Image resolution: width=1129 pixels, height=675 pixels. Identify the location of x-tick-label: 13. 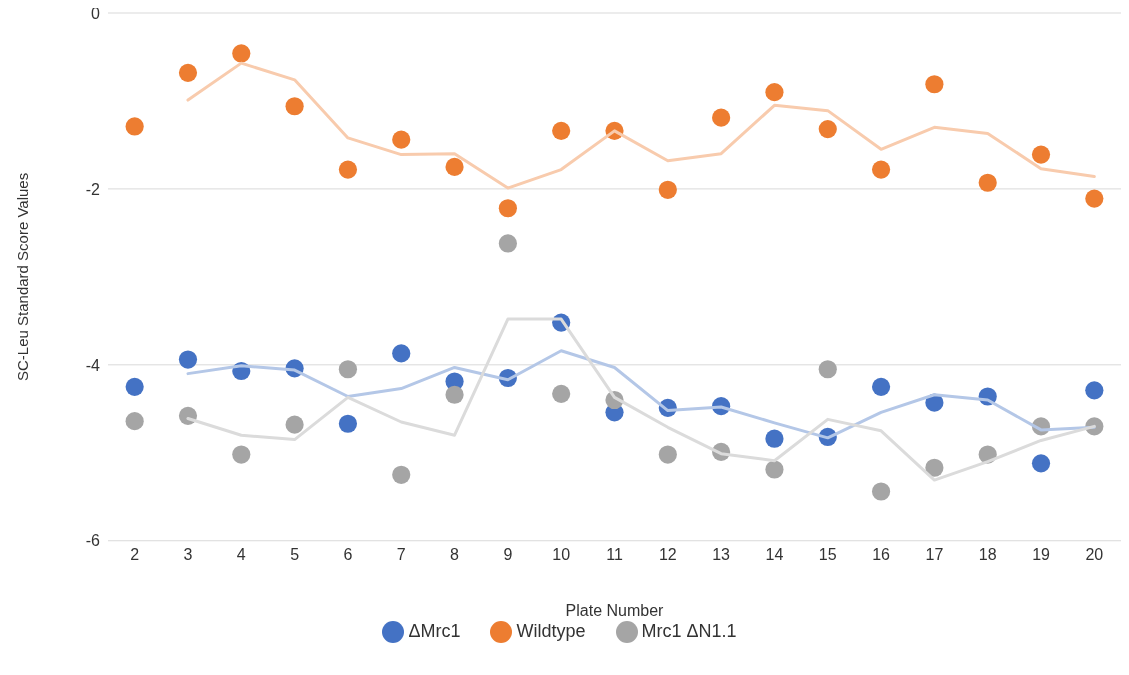
(721, 555).